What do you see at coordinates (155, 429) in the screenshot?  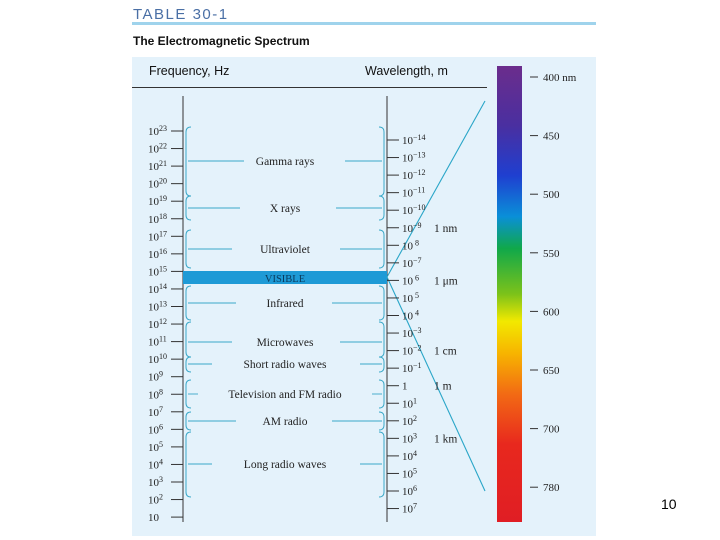 I see `frequency-label: 106` at bounding box center [155, 429].